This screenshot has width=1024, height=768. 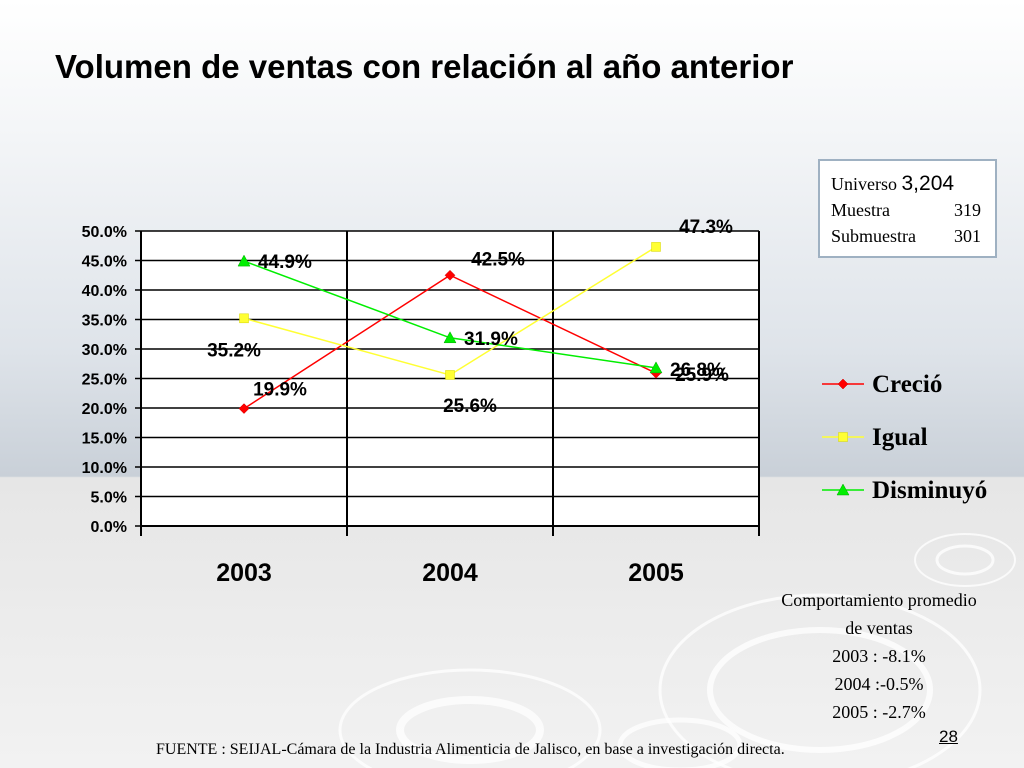 I want to click on y-tick-label: 35.0%, so click(x=104, y=321).